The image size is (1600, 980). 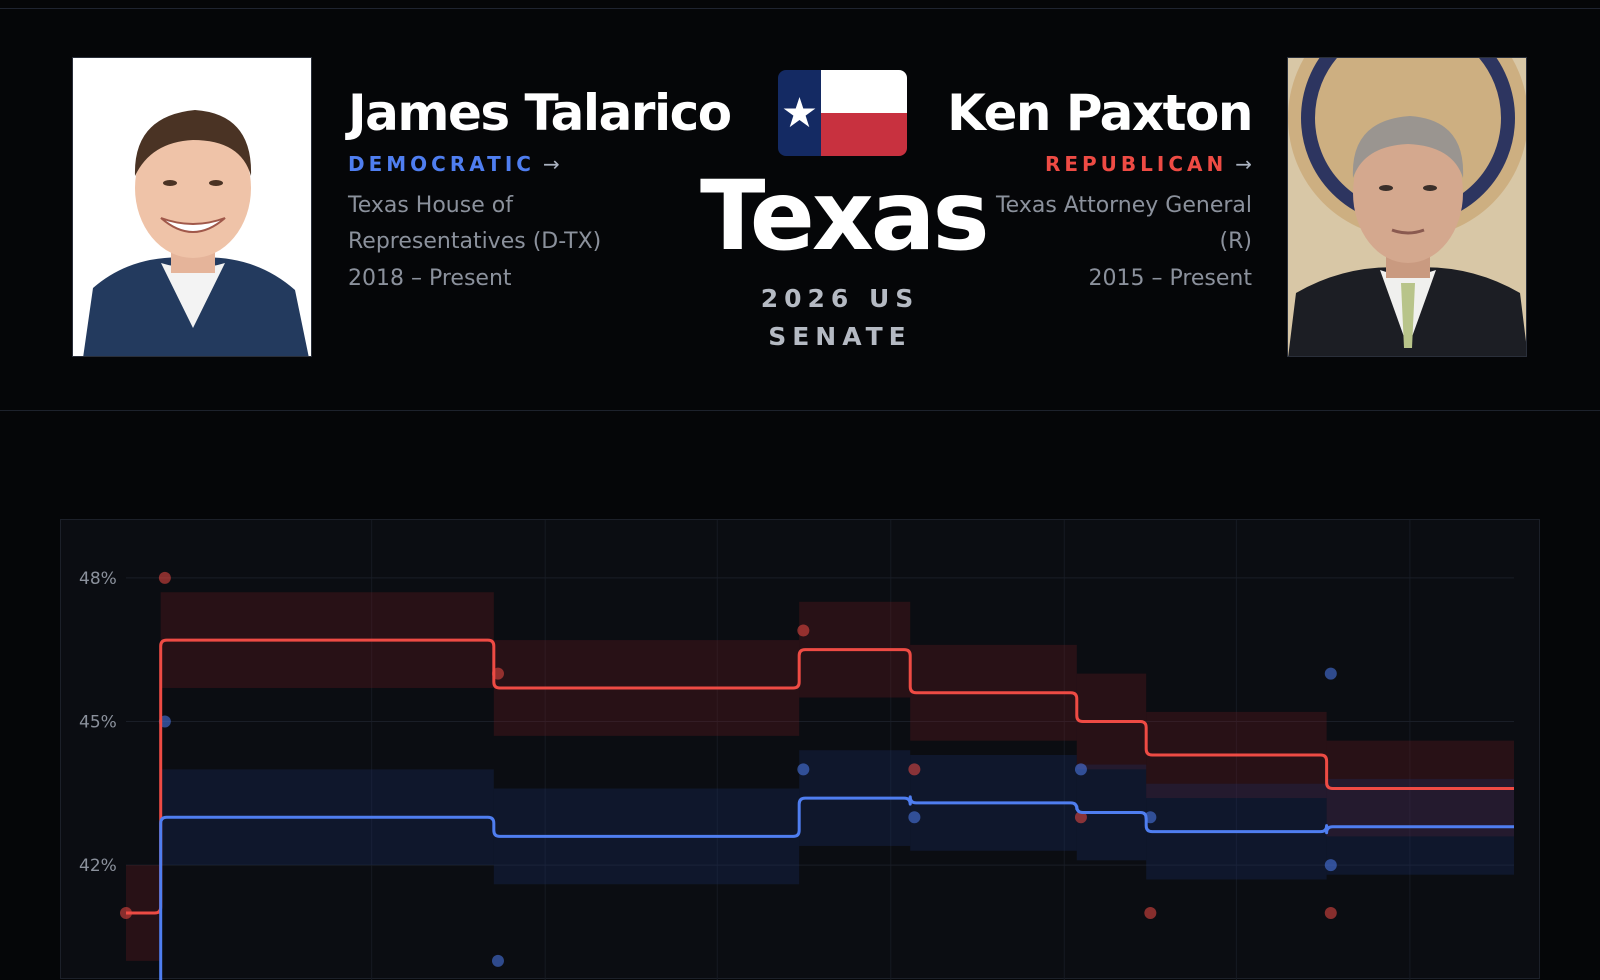 What do you see at coordinates (1407, 207) in the screenshot?
I see `republican-candidate-photo` at bounding box center [1407, 207].